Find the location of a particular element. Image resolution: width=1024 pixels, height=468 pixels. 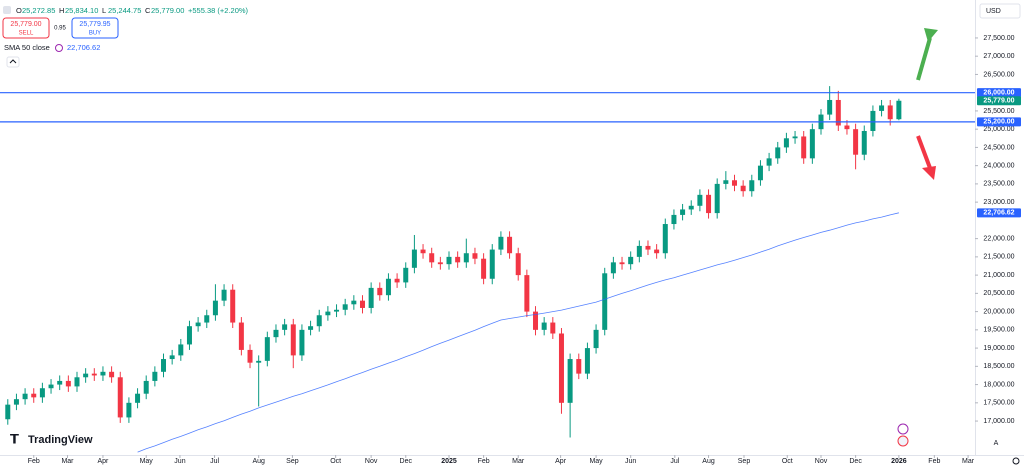

level-label-box is located at coordinates (999, 122).